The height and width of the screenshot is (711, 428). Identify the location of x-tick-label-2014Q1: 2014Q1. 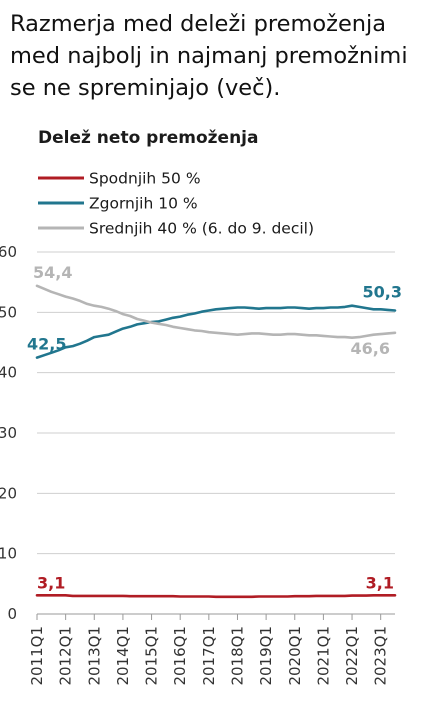
(123, 656).